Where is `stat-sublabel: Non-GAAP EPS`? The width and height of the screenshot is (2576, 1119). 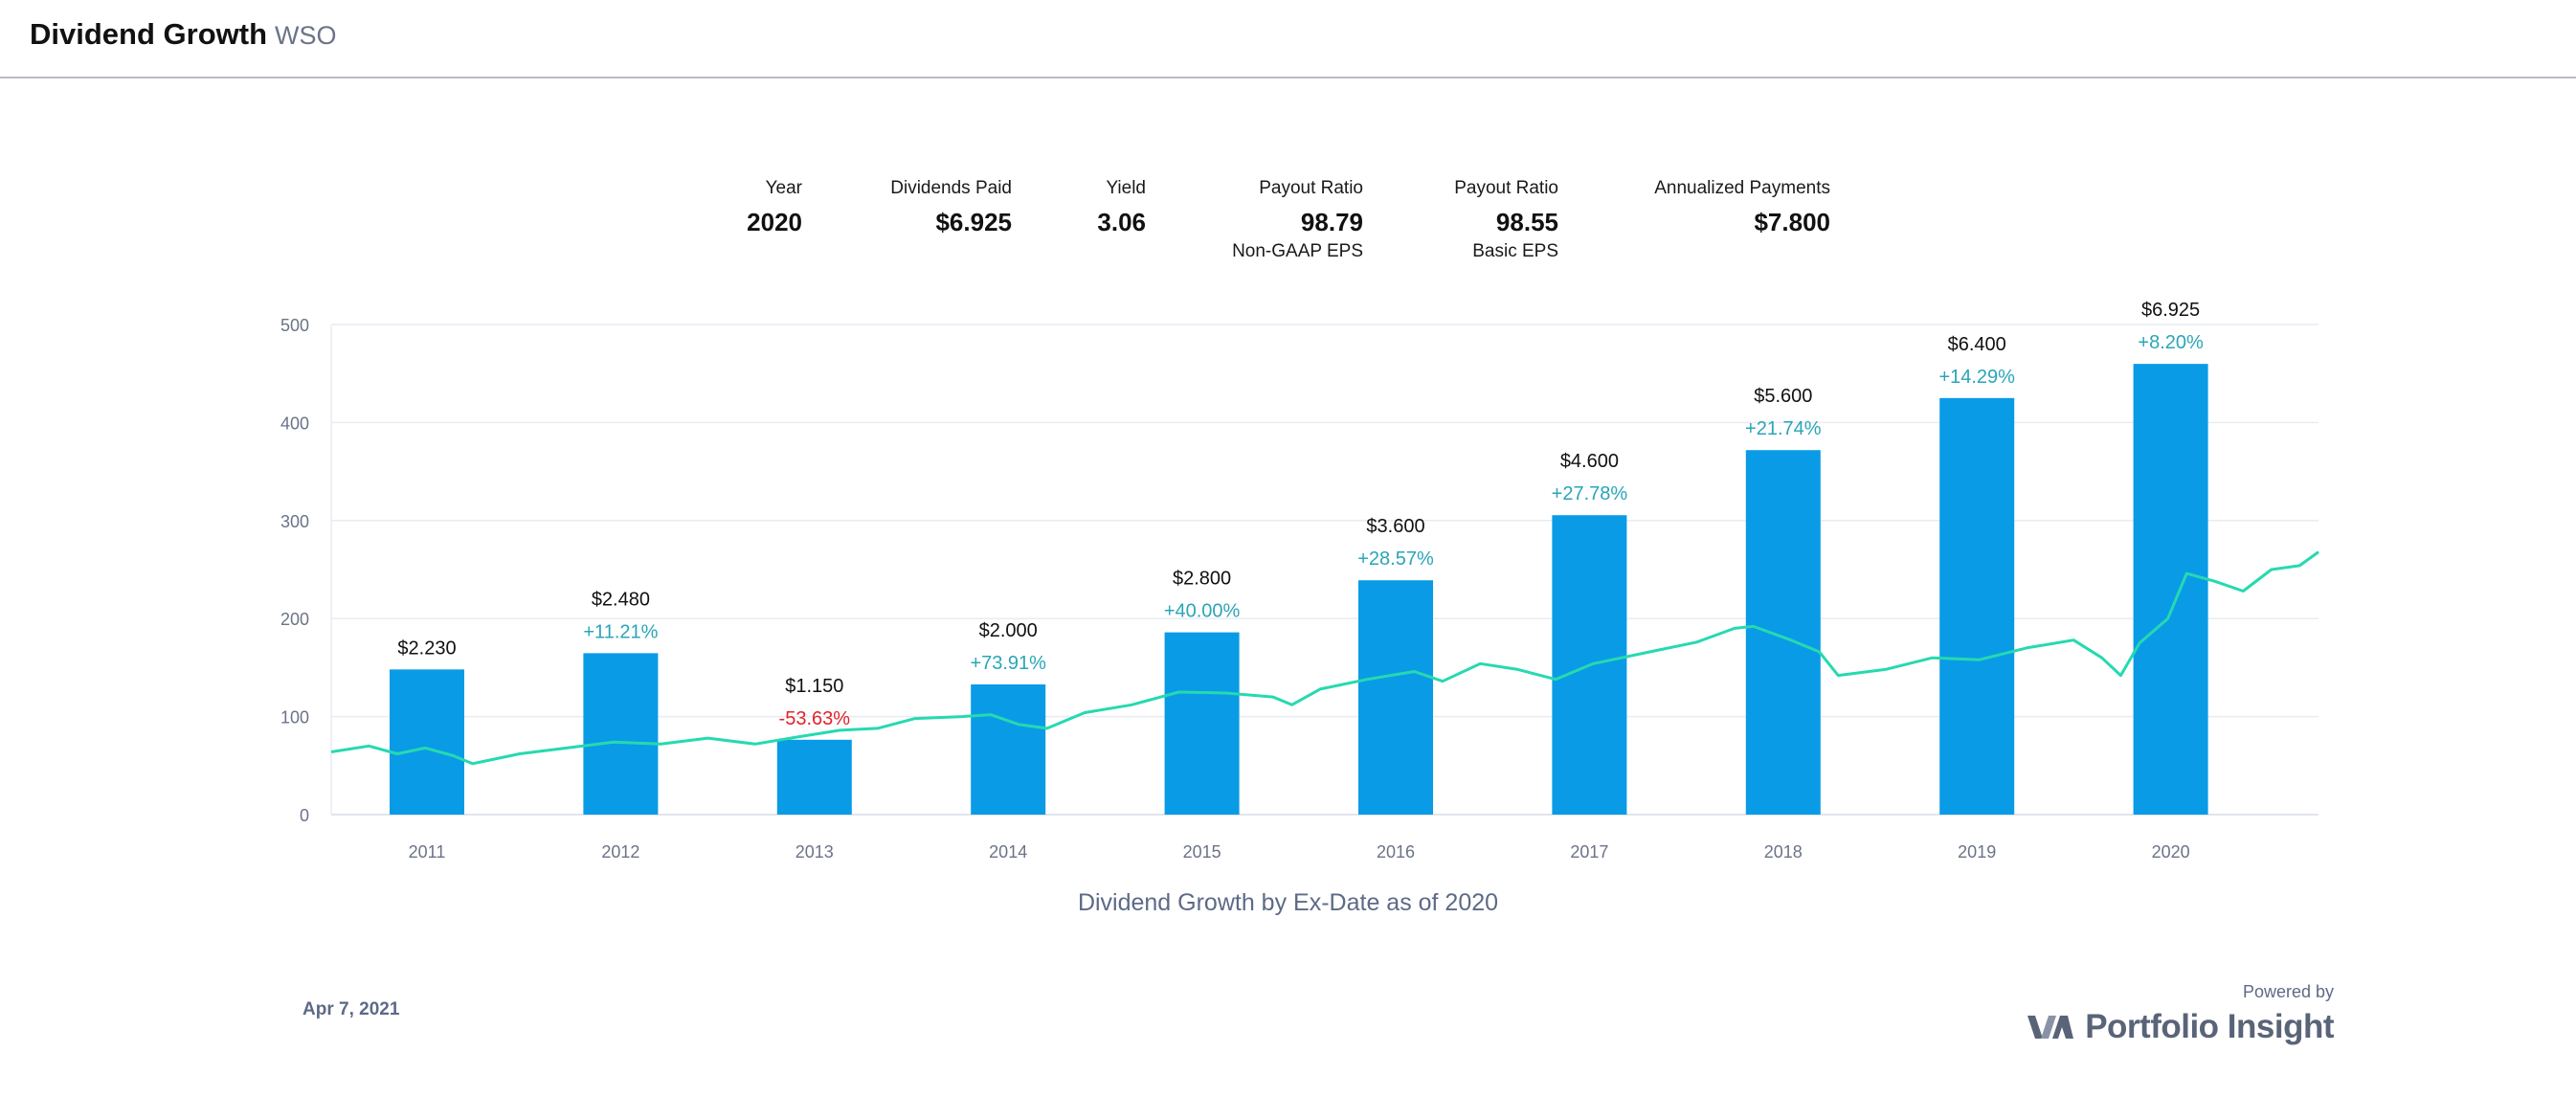 stat-sublabel: Non-GAAP EPS is located at coordinates (1298, 251).